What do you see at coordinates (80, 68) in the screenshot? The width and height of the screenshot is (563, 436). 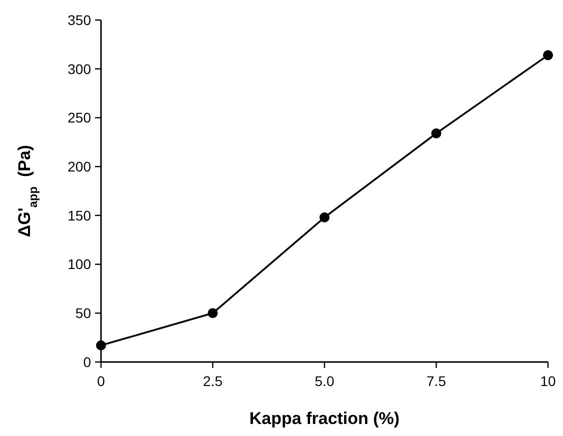 I see `y-tick-label: 300` at bounding box center [80, 68].